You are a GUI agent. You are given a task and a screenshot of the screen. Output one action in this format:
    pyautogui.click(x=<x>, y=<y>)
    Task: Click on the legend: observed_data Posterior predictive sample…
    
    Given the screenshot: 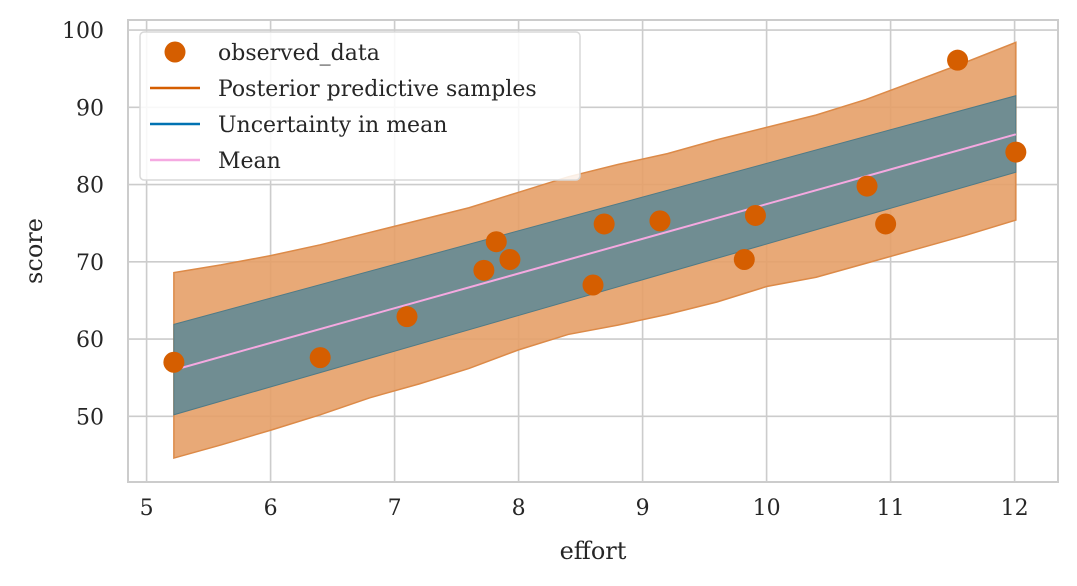 What is the action you would take?
    pyautogui.click(x=360, y=106)
    